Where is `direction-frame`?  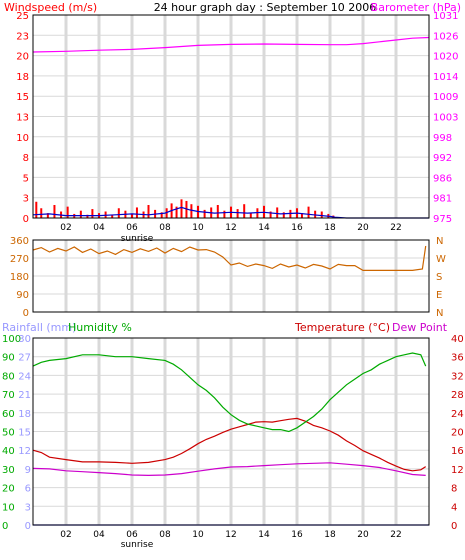 direction-frame is located at coordinates (231, 276).